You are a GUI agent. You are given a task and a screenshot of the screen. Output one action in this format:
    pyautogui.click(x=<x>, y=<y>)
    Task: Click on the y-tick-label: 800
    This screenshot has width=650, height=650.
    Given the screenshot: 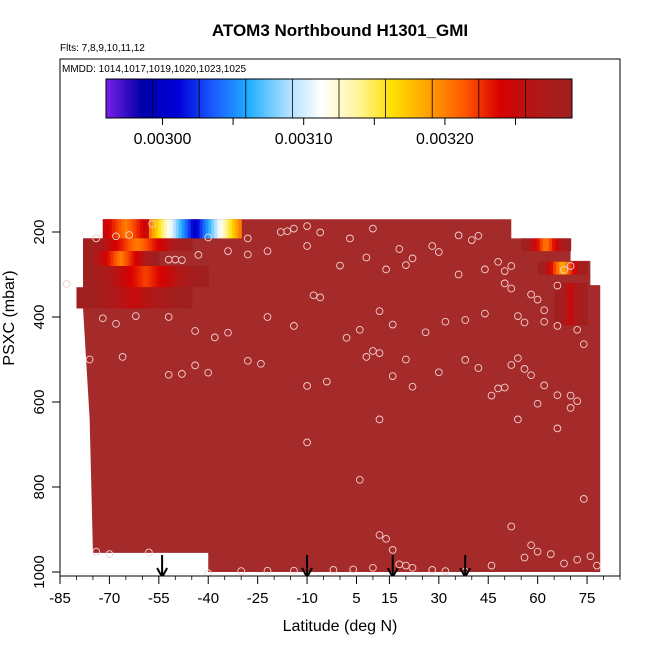 What is the action you would take?
    pyautogui.click(x=39, y=486)
    